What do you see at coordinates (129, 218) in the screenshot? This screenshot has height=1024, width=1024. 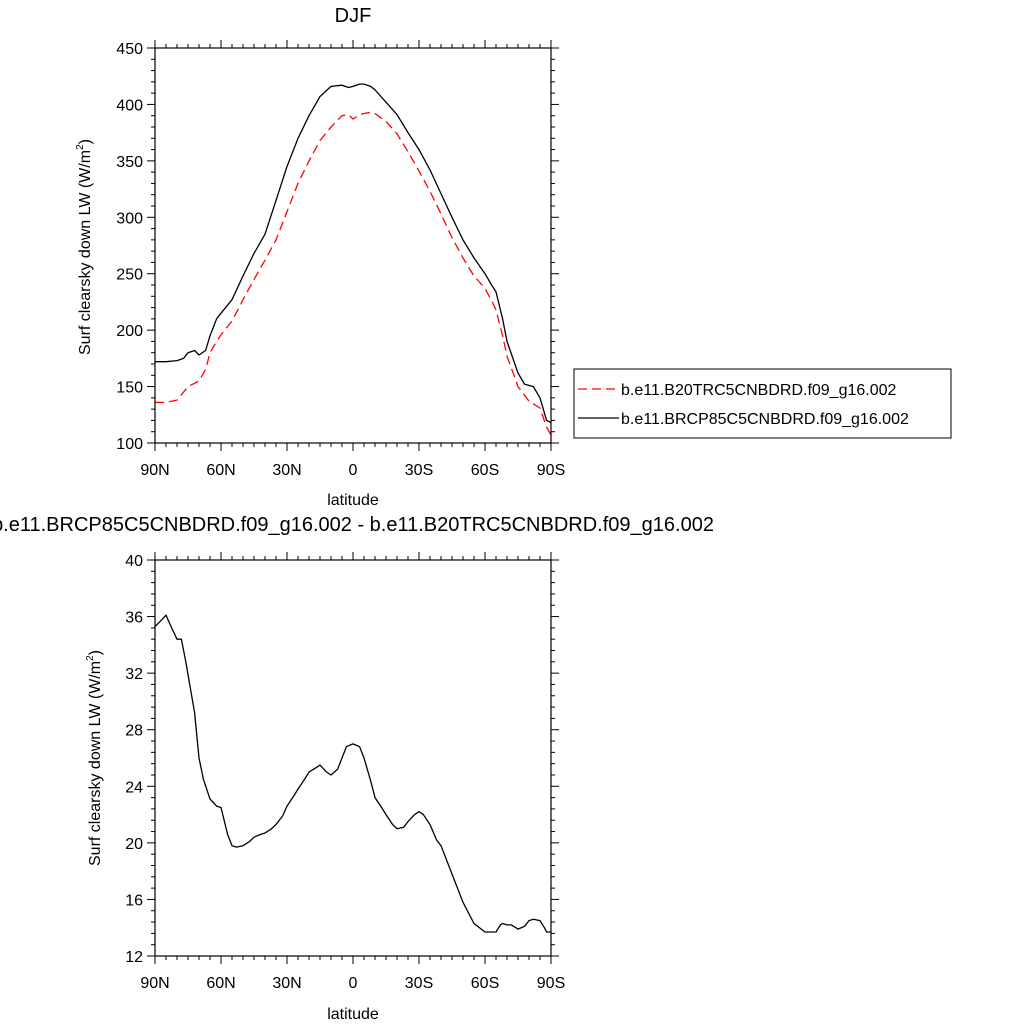 I see `top-y-tick-label: 300` at bounding box center [129, 218].